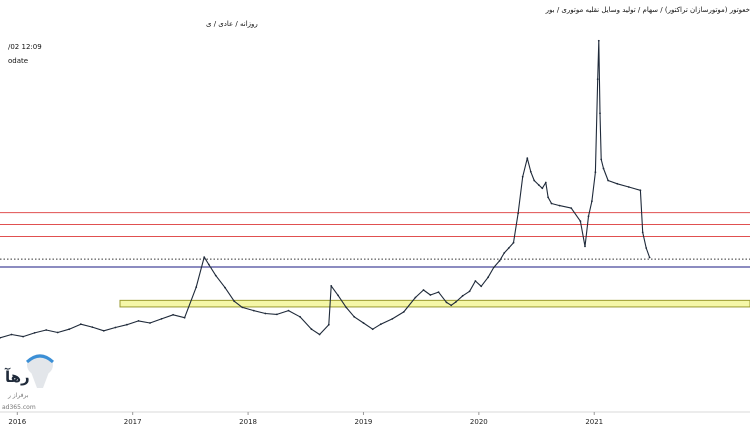 This screenshot has height=434, width=750. Describe the element at coordinates (364, 422) in the screenshot. I see `x-tick-label: 2019` at that location.